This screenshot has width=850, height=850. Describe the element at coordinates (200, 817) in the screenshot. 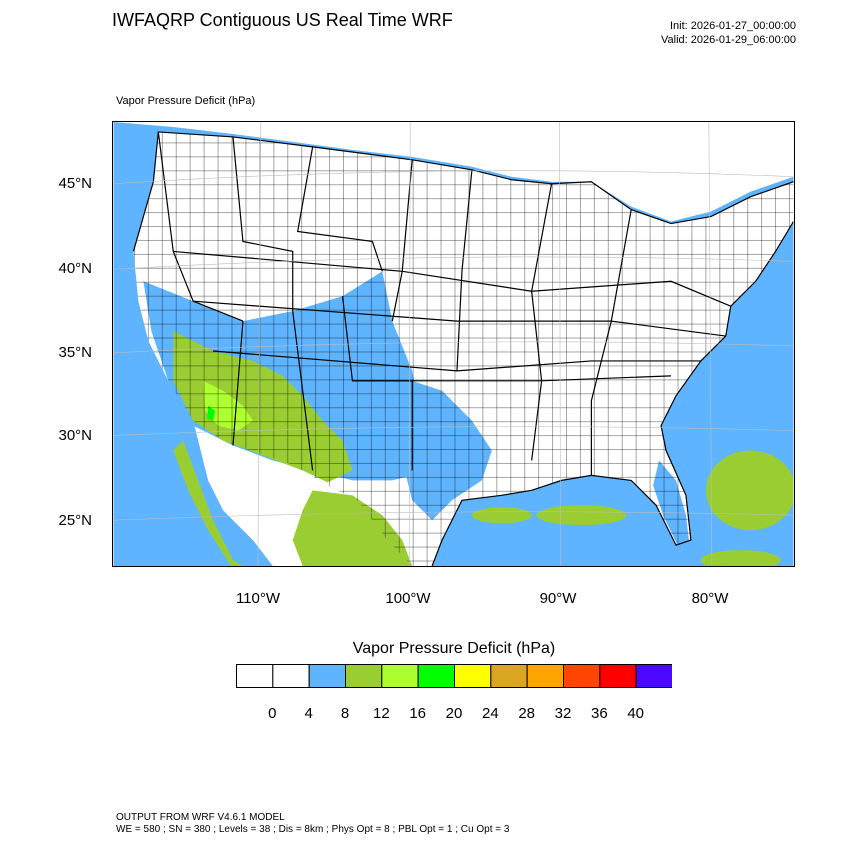

I see `footer-model: OUTPUT FROM WRF V4.6.1 MODEL` at that location.